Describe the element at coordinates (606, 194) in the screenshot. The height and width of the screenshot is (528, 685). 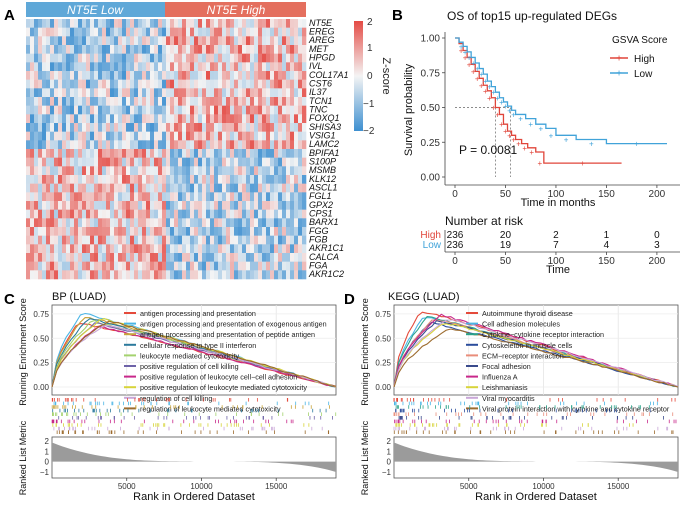
I see `km-xtick-label: 150` at that location.